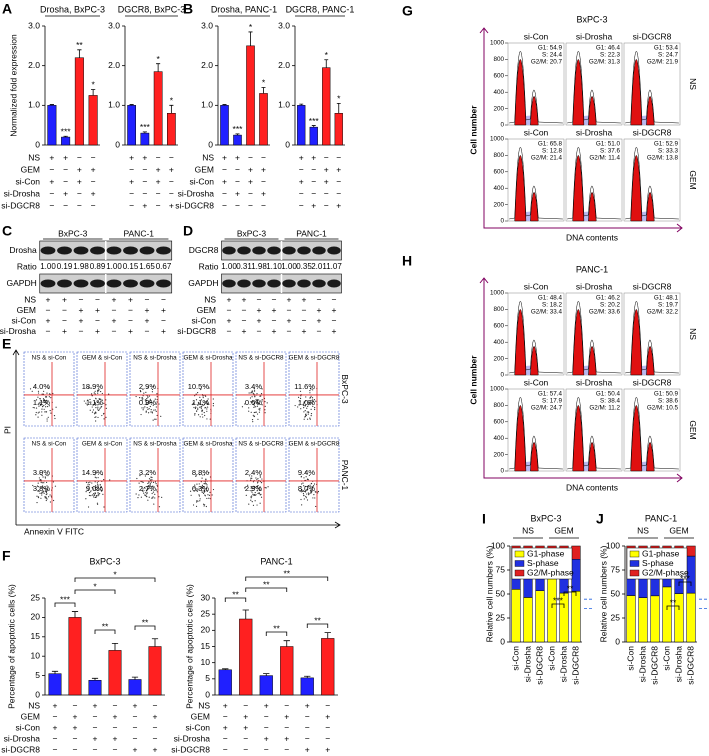 The height and width of the screenshot is (756, 709). I want to click on cycle-g1-peak, so click(520, 188).